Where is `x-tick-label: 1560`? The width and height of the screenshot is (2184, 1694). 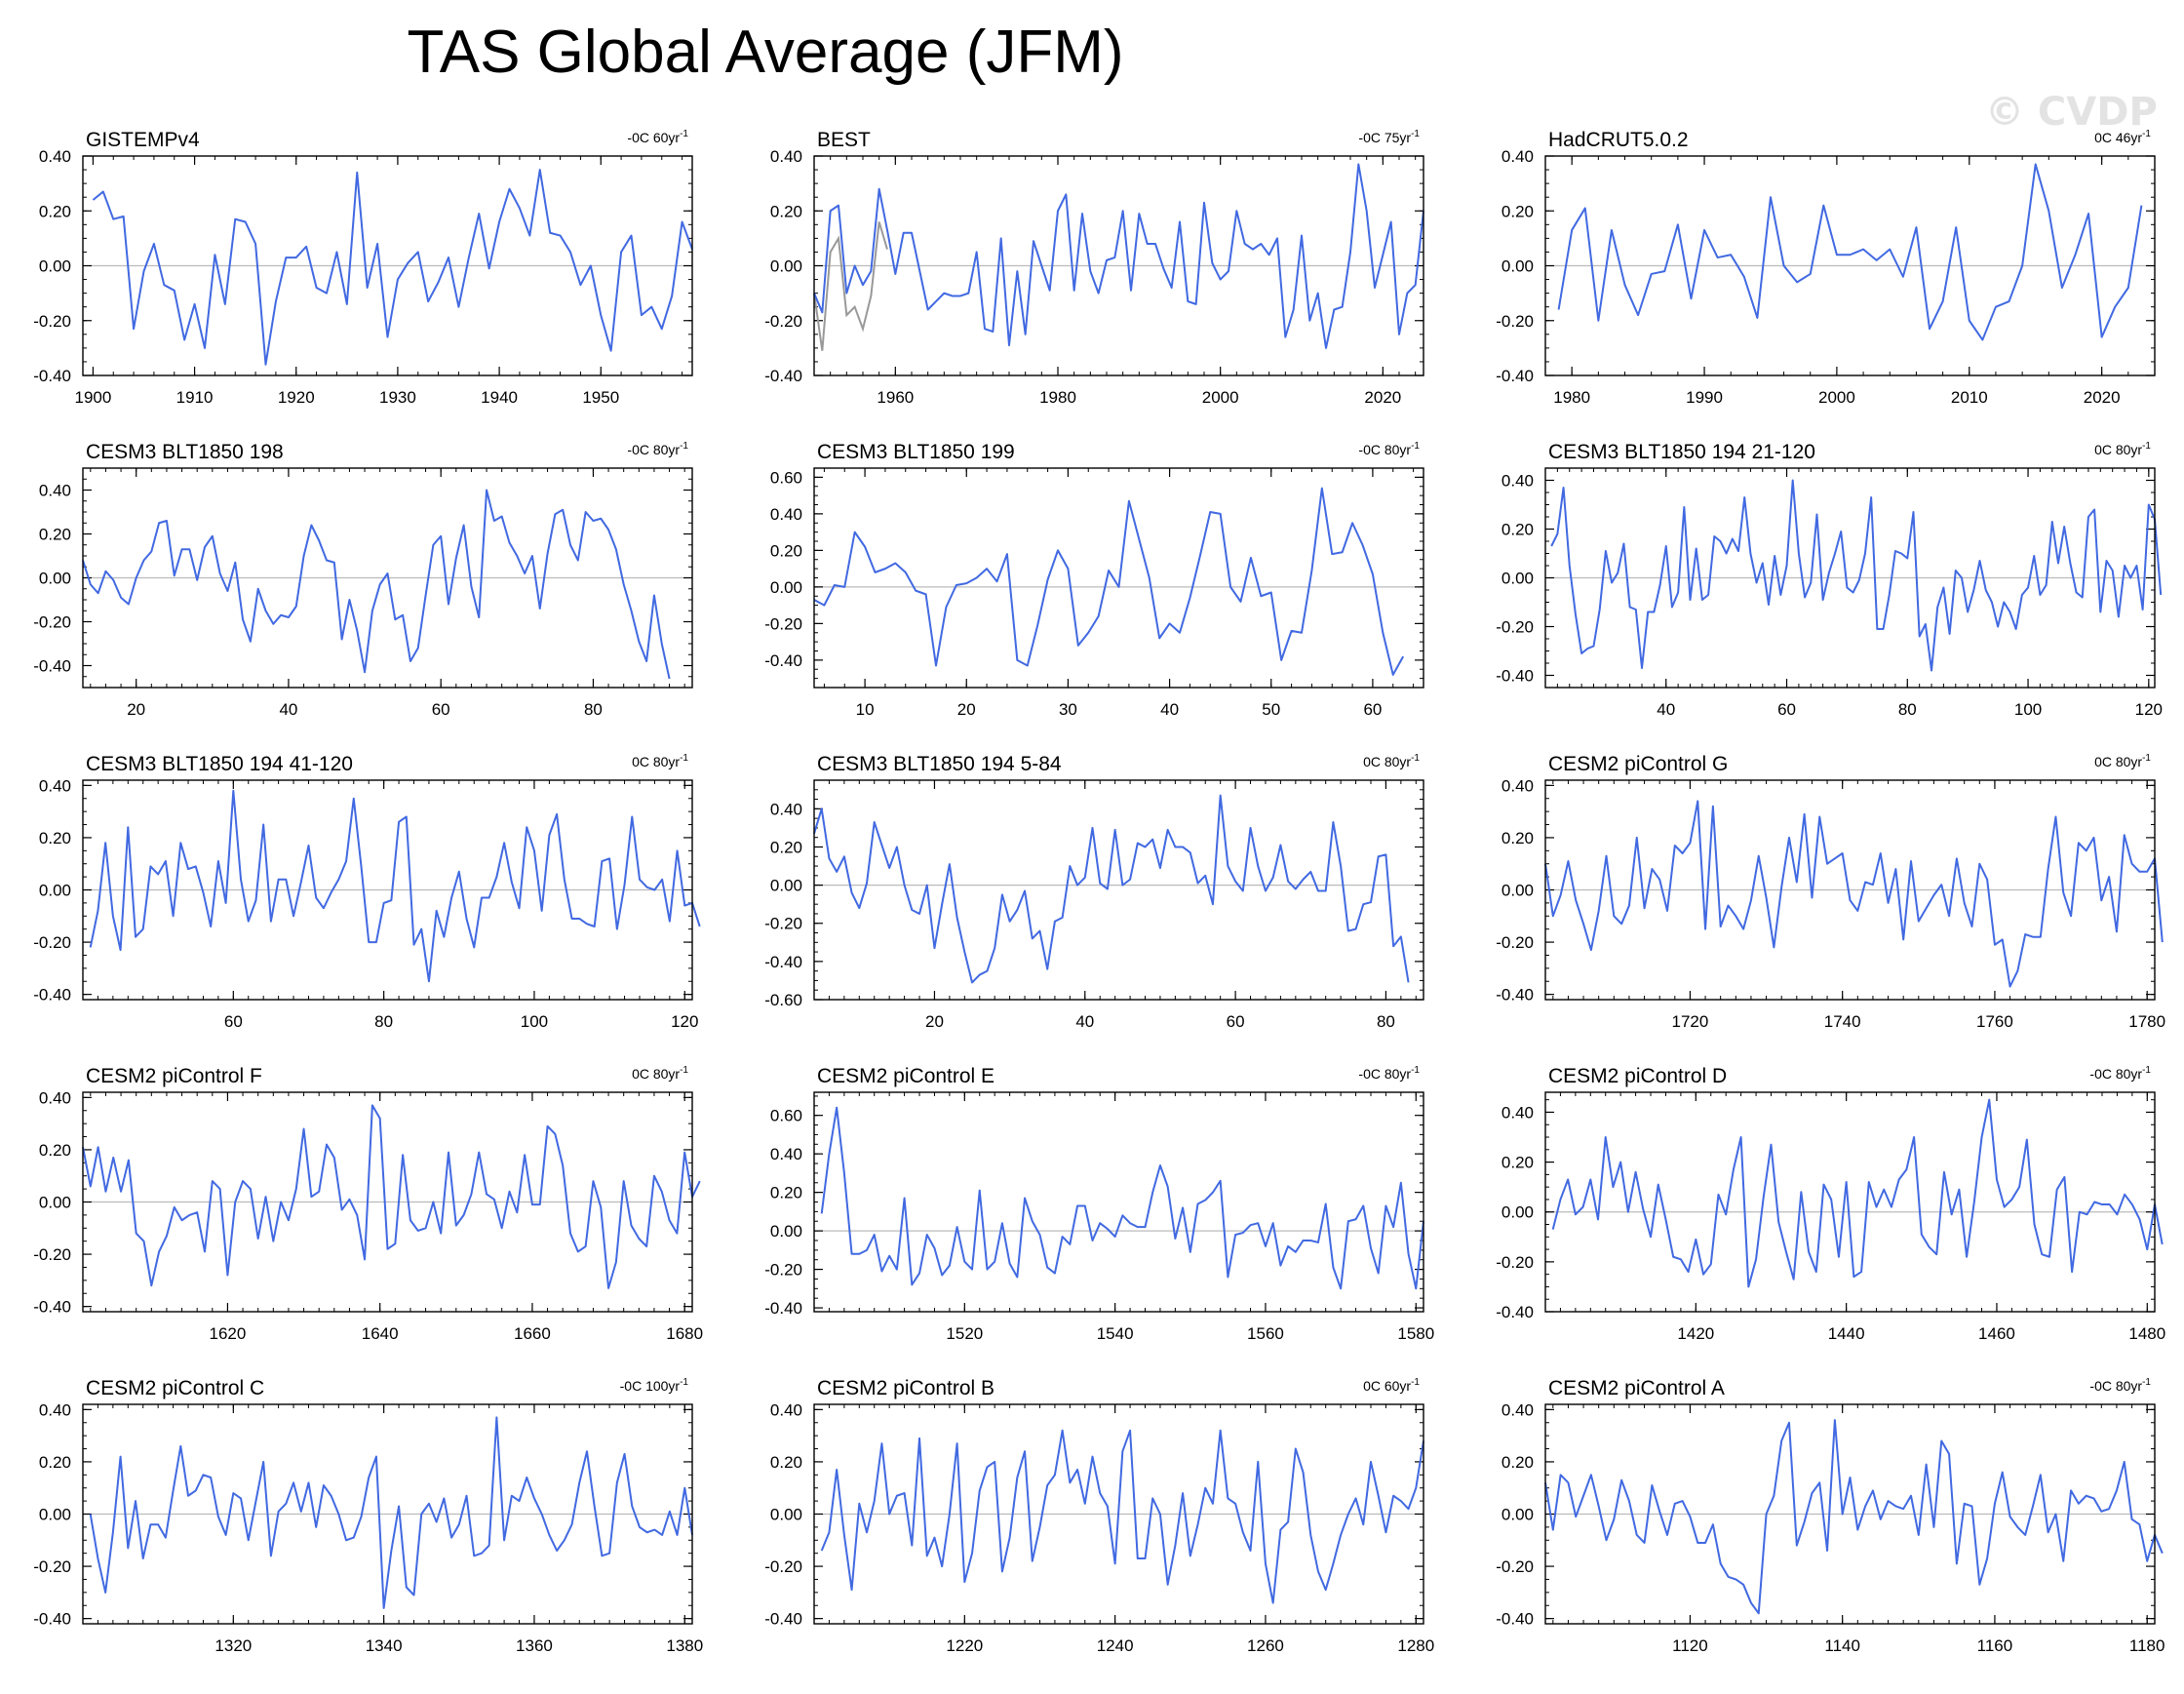 x-tick-label: 1560 is located at coordinates (1265, 1333).